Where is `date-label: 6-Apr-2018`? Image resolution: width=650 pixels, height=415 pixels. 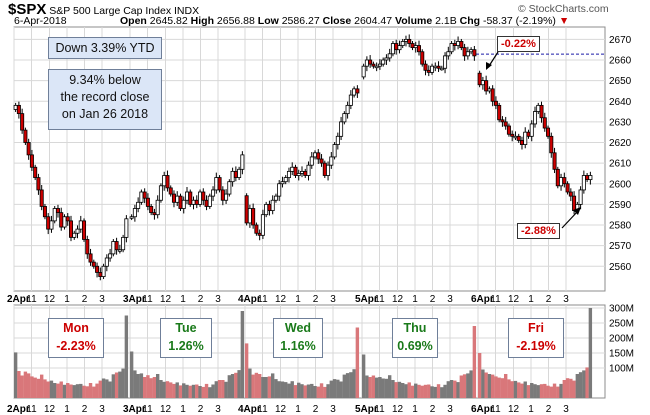 date-label: 6-Apr-2018 is located at coordinates (40, 21).